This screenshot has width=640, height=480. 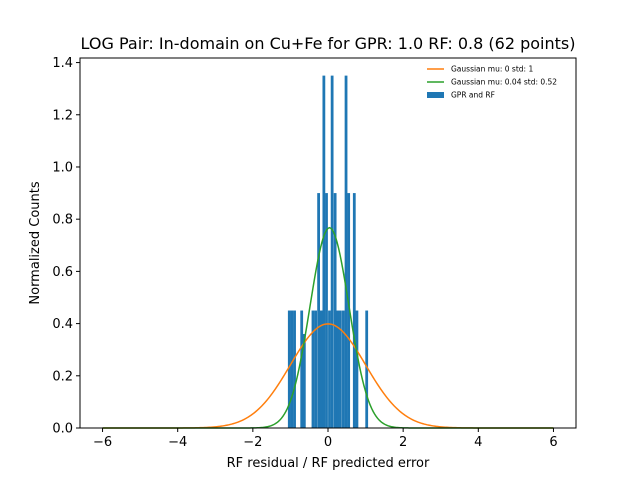 What do you see at coordinates (553, 442) in the screenshot?
I see `x-tick-label: 6` at bounding box center [553, 442].